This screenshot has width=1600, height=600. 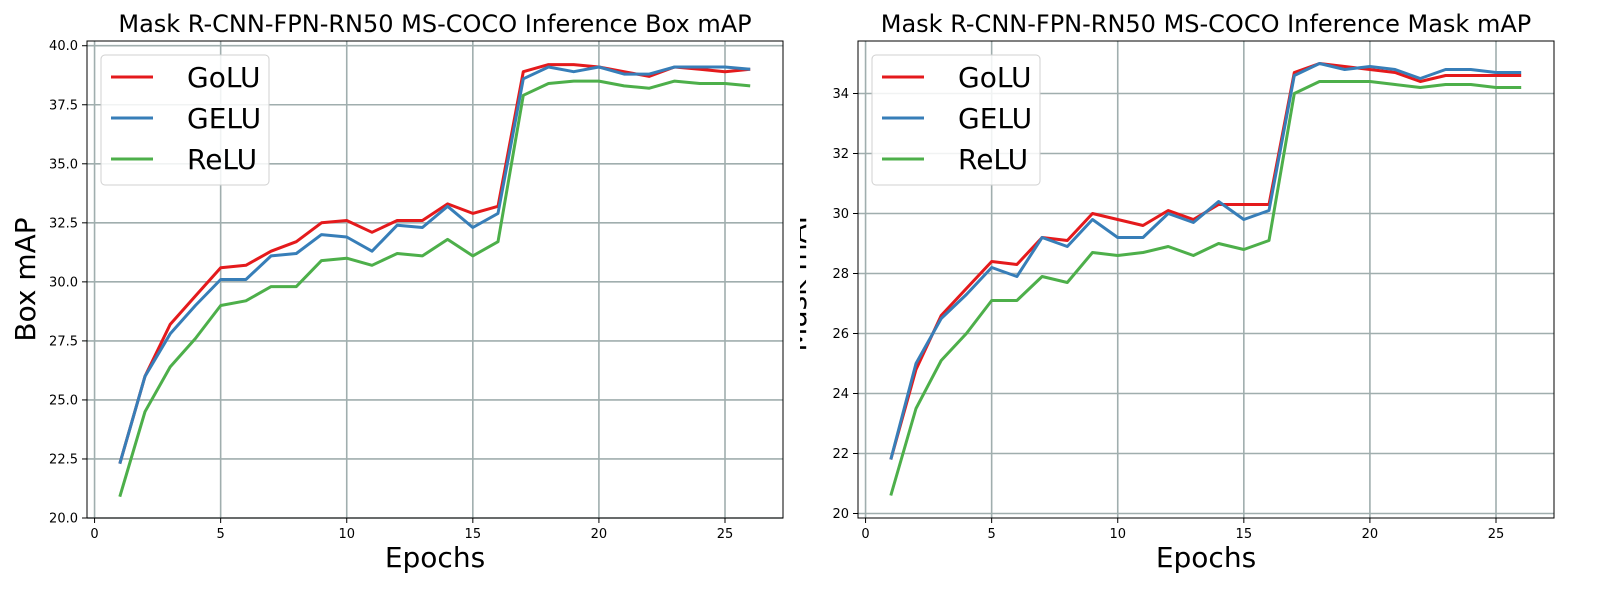 What do you see at coordinates (840, 394) in the screenshot?
I see `y-tick-label: 24` at bounding box center [840, 394].